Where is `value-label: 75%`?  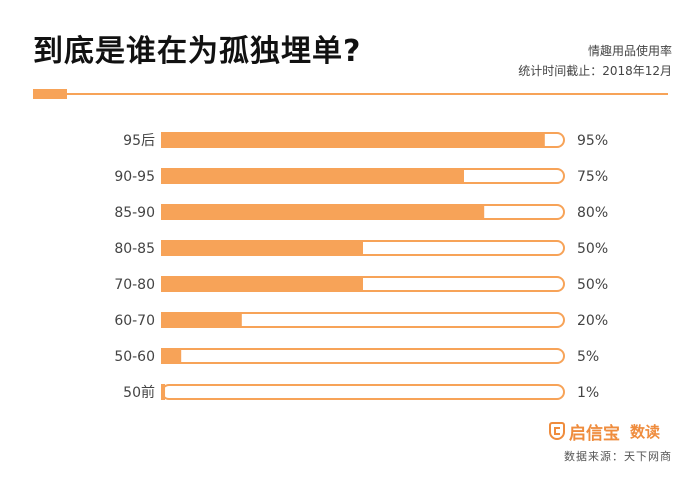 value-label: 75% is located at coordinates (592, 177).